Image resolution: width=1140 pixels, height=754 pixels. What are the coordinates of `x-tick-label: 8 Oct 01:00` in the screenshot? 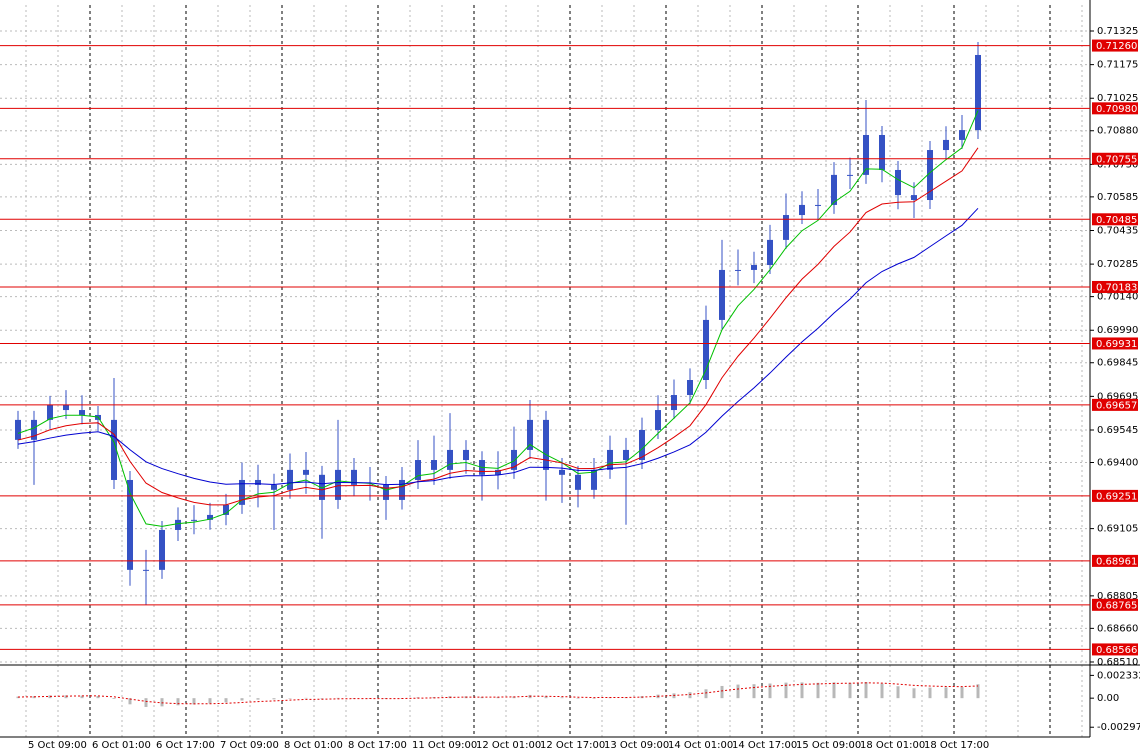 It's located at (313, 745).